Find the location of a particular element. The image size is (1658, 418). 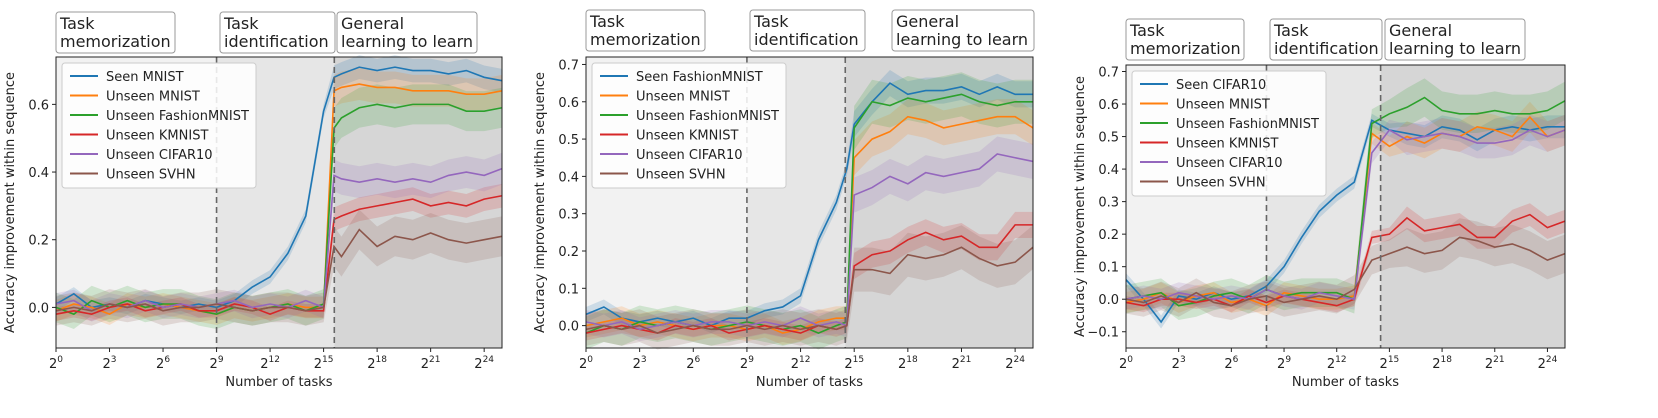

legend-entry: Seen FashionMNIST is located at coordinates (699, 77).